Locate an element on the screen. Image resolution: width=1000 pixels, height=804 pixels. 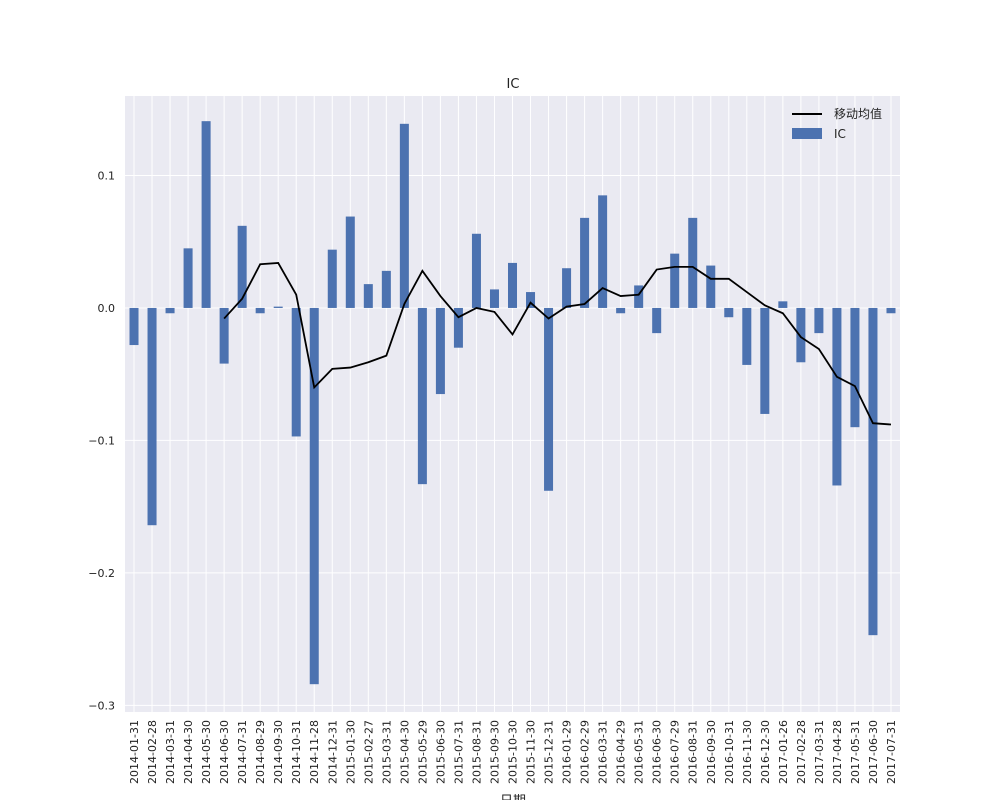
x-tick-label: 2016-03-31 is located at coordinates (603, 752).